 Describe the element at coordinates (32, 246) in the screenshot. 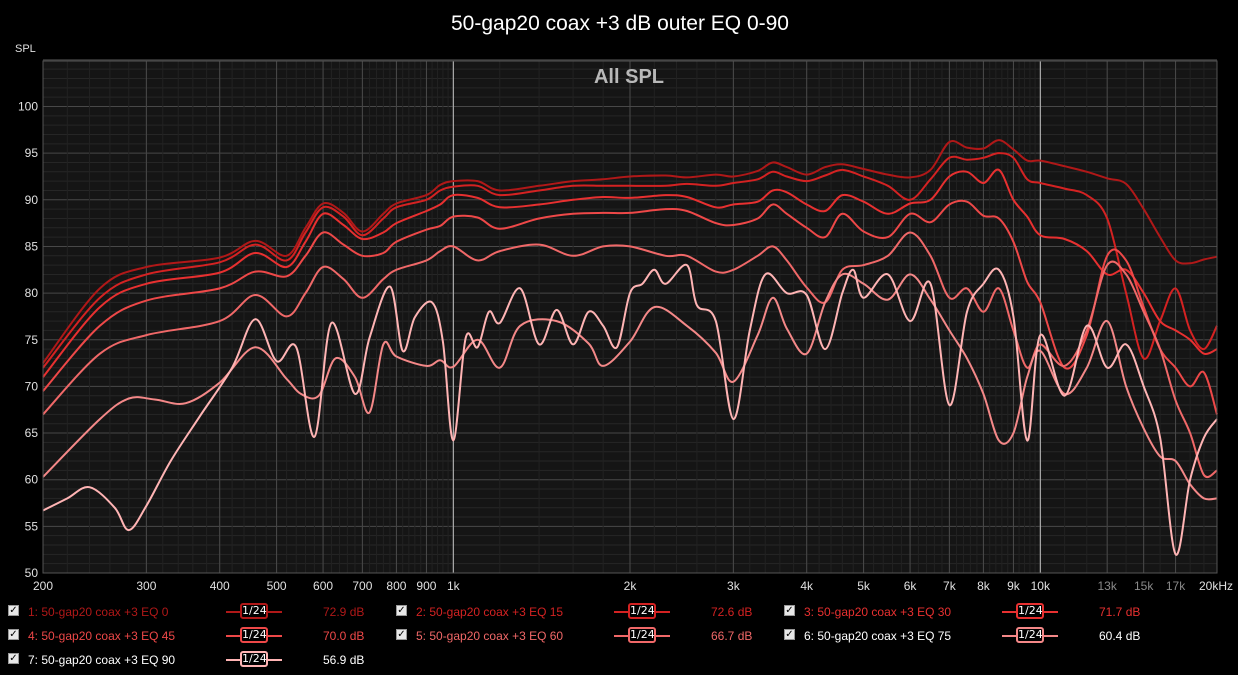

I see `y-tick-label: 85` at that location.